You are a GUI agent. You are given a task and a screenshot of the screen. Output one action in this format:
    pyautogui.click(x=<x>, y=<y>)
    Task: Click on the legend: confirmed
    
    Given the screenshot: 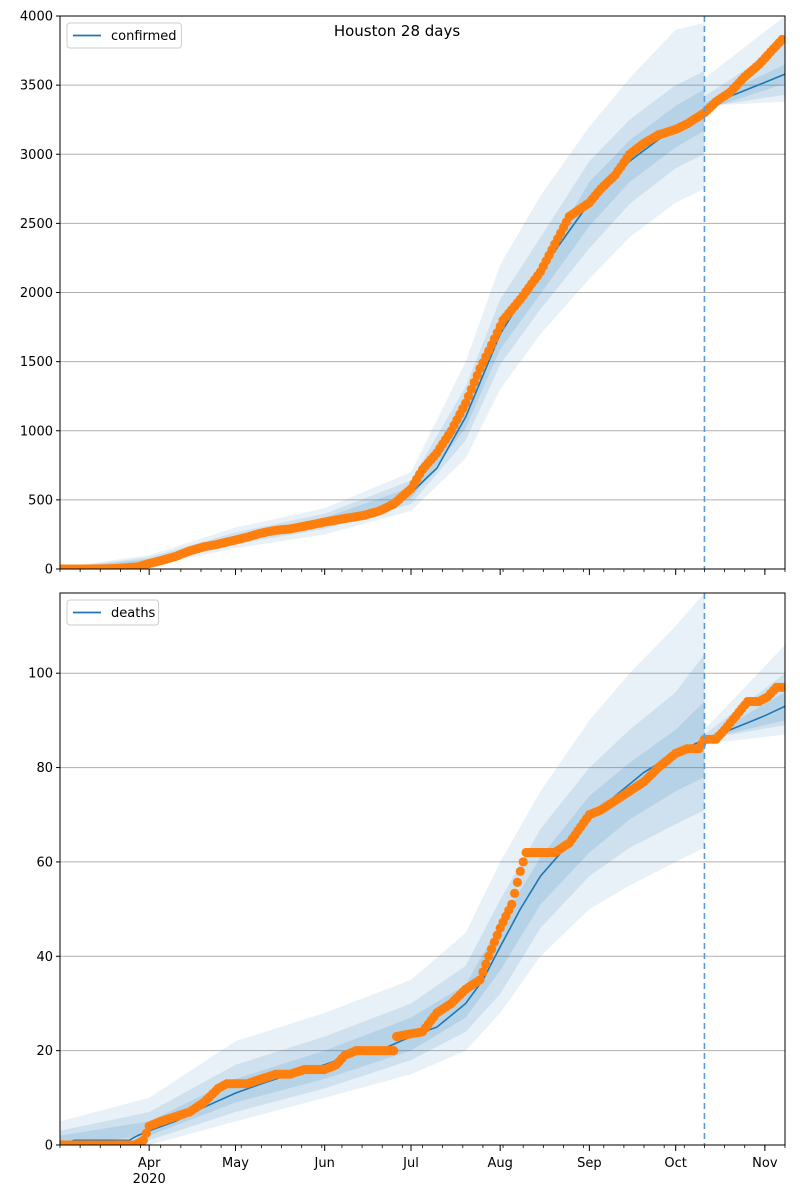 What is the action you would take?
    pyautogui.click(x=124, y=35)
    